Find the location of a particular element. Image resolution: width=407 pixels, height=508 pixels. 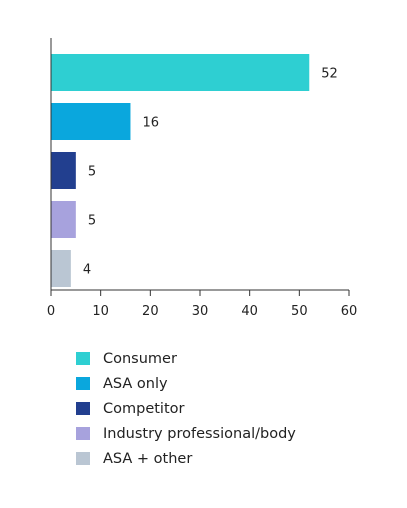

legend-item: ASA + other is located at coordinates (186, 458).